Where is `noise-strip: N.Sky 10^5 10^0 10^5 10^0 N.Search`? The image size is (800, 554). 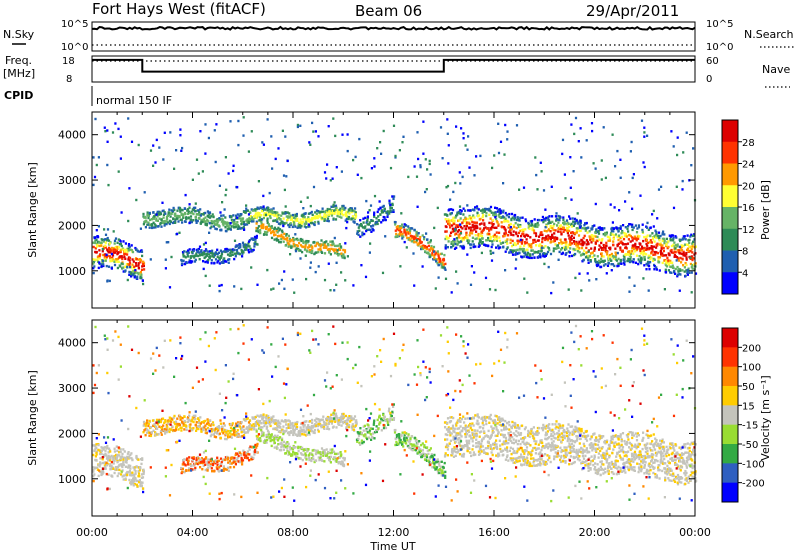 noise-strip: N.Sky 10^5 10^0 10^5 10^0 N.Search is located at coordinates (399, 36).